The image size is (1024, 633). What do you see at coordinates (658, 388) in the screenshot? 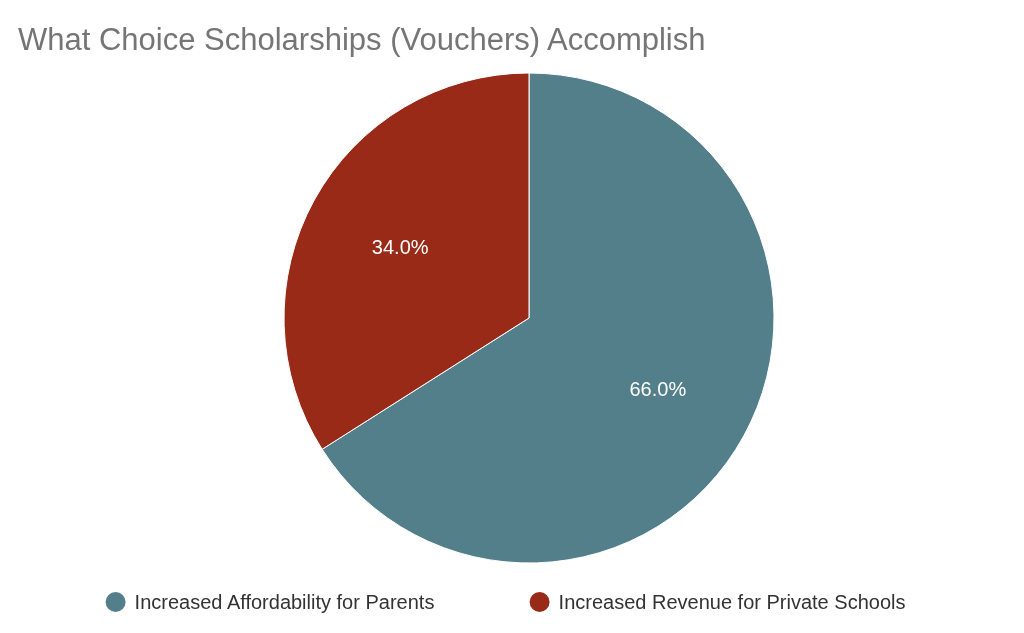
I see `data-label: 66.0%` at bounding box center [658, 388].